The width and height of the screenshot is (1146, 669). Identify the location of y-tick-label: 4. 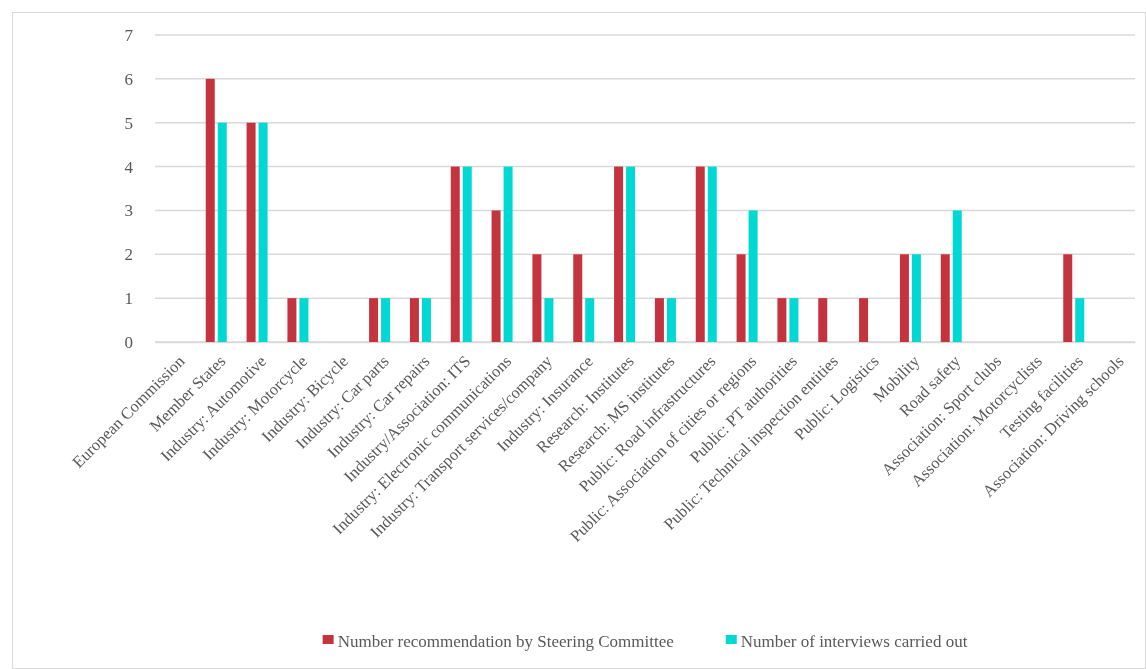
(129, 167).